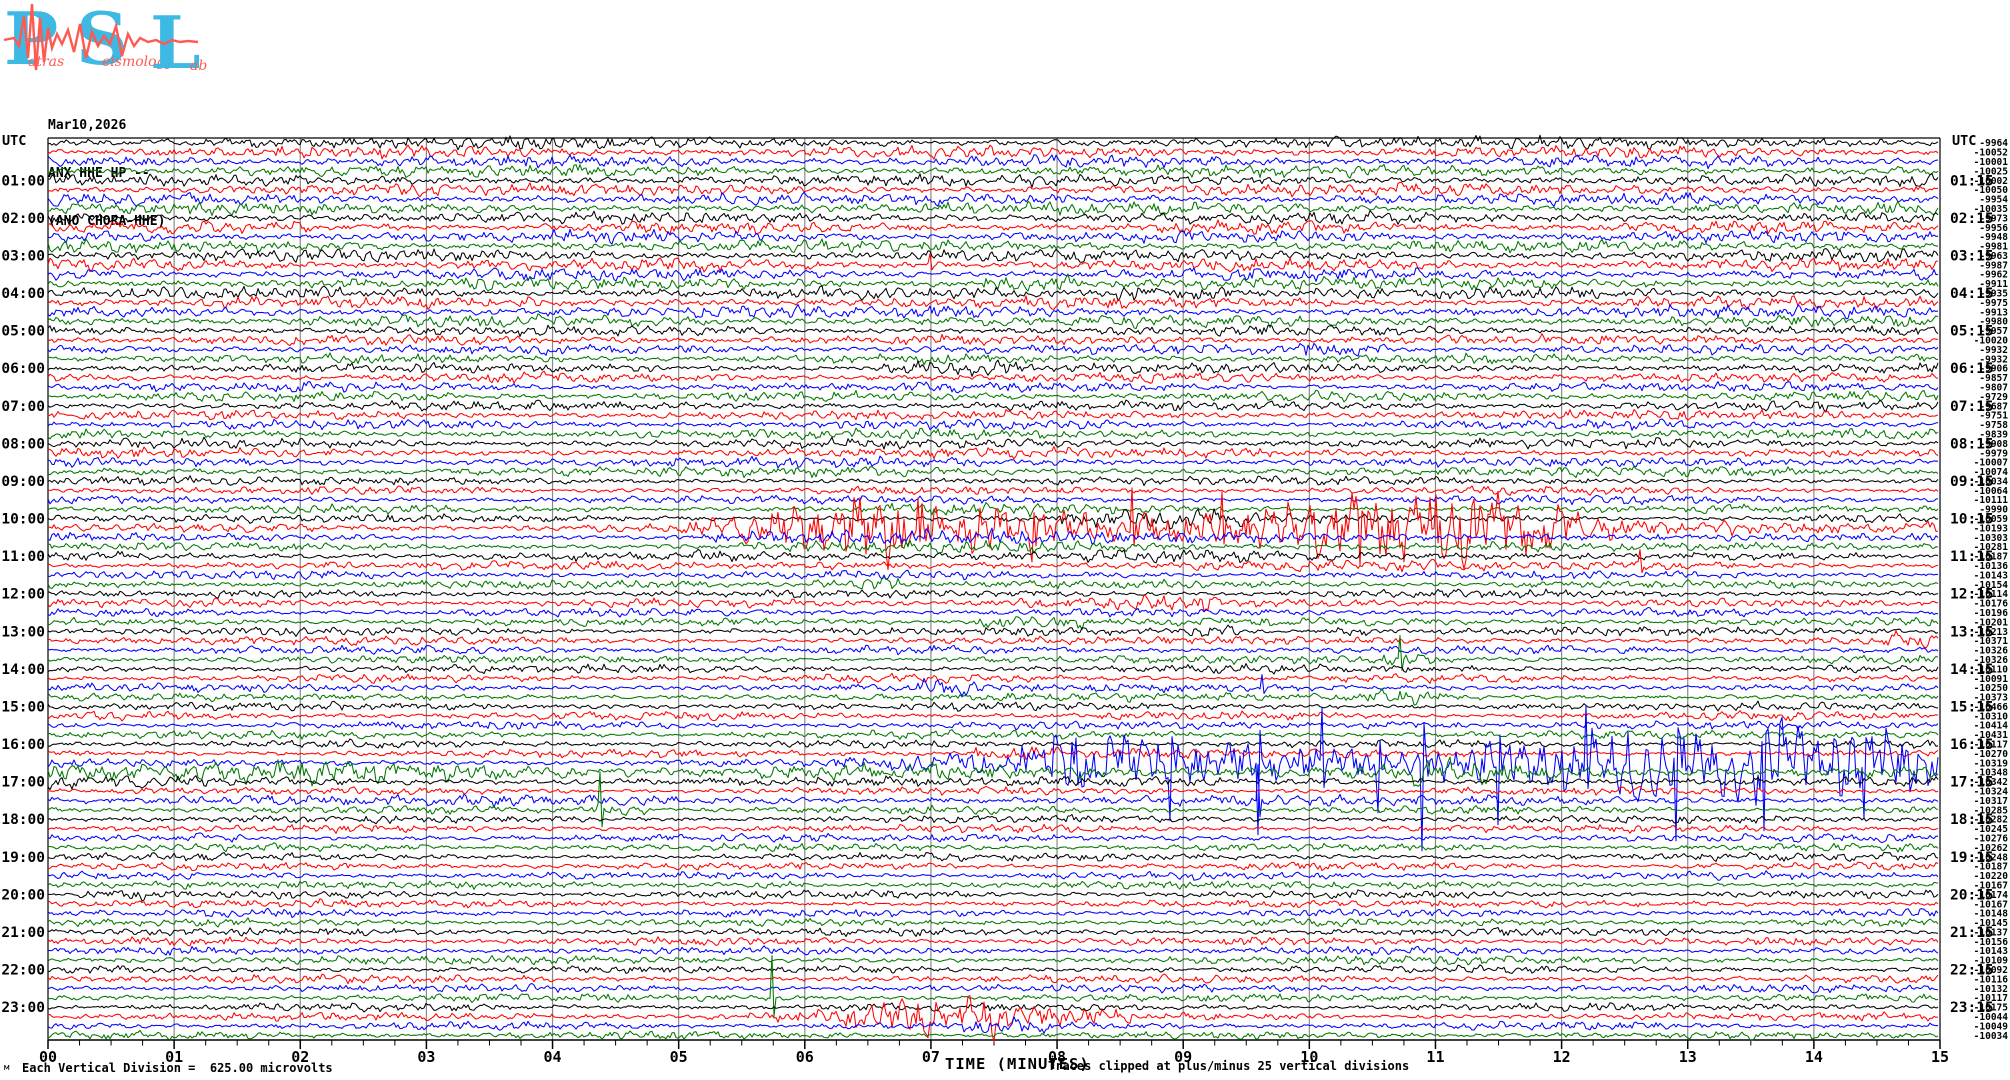 Image resolution: width=2010 pixels, height=1080 pixels. I want to click on trace-offset-value: -9839, so click(1993, 434).